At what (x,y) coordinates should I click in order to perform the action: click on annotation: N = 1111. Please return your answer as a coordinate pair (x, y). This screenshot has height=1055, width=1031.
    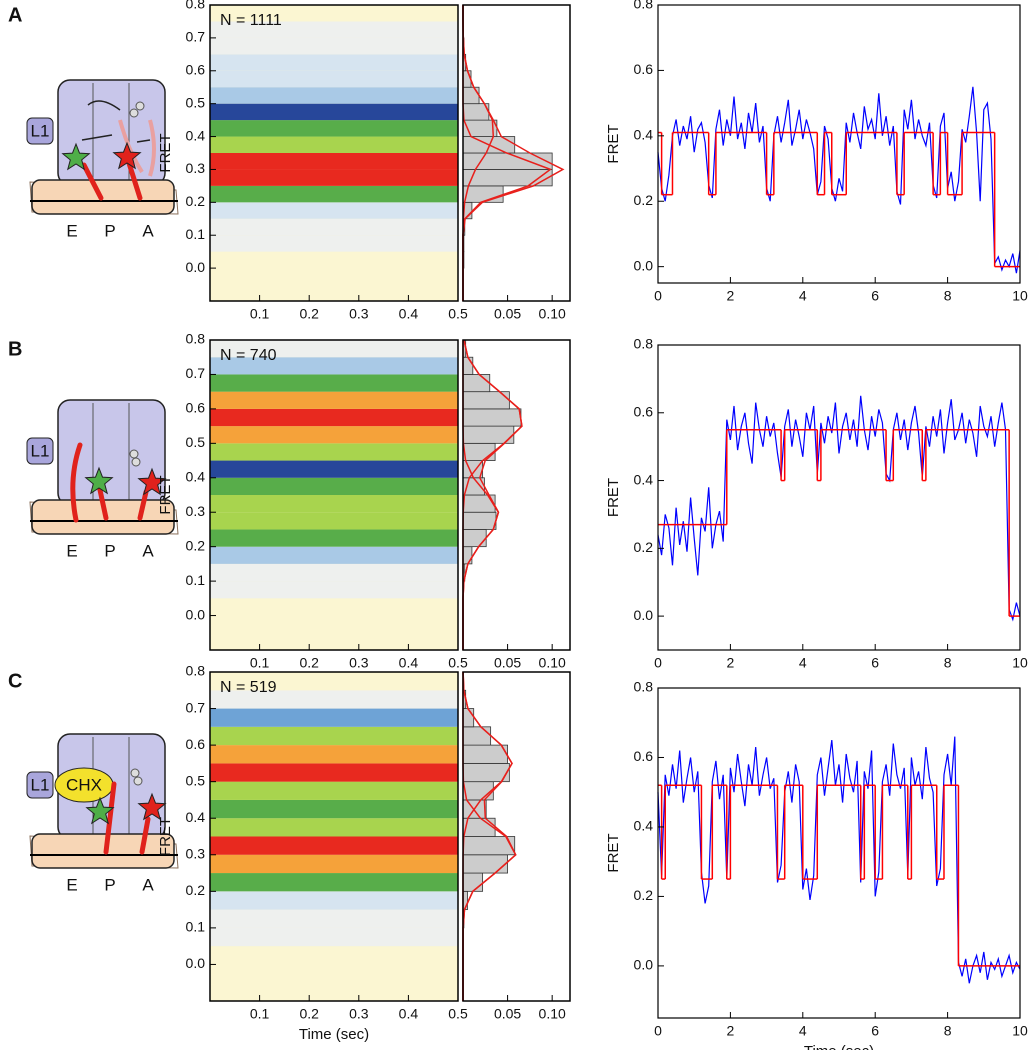
    Looking at the image, I should click on (251, 20).